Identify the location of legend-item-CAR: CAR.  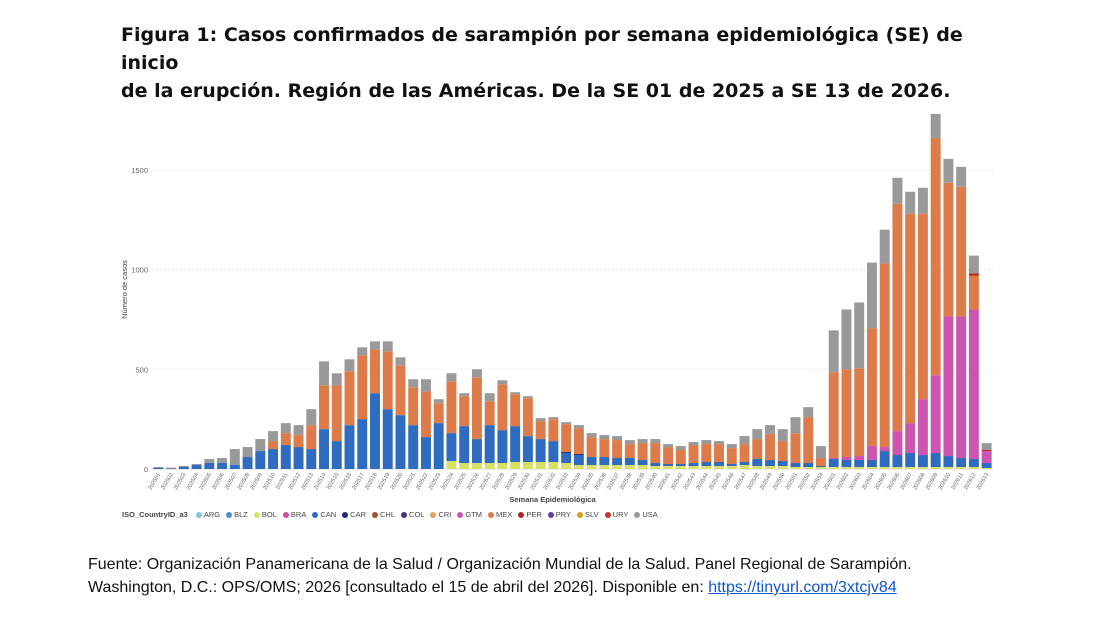
(354, 514).